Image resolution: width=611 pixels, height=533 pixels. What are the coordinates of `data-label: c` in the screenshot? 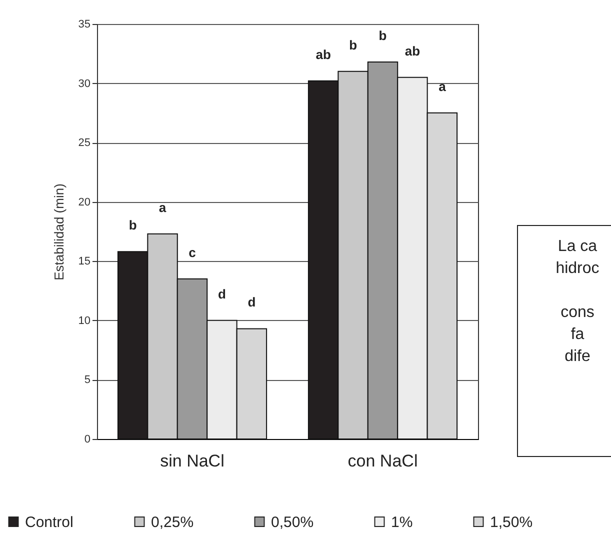 It's located at (192, 252).